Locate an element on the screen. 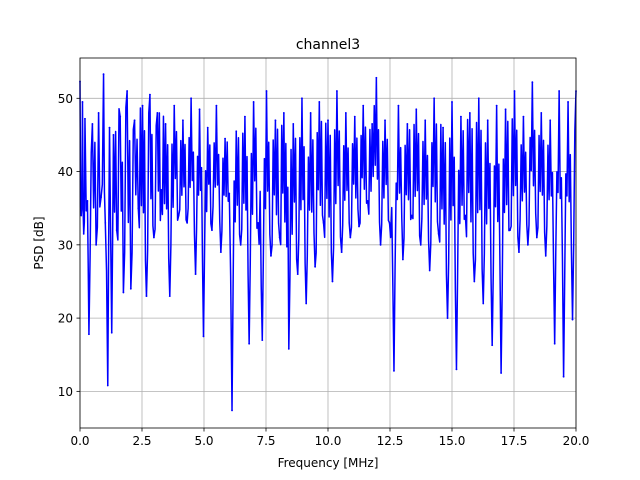 The image size is (640, 480). x-tick-label: 17.5 is located at coordinates (514, 441).